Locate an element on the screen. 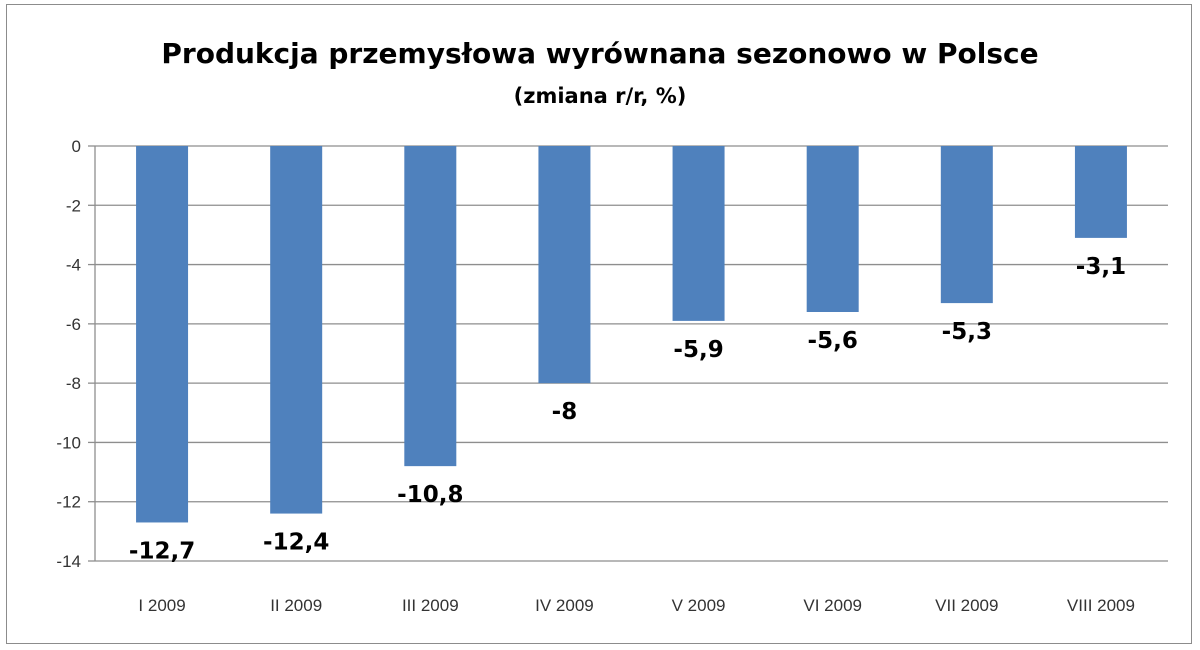 This screenshot has height=650, width=1200. y-axis-ticks: 0 -2 -4 -6 -8 -10 -12 -14 is located at coordinates (68, 354).